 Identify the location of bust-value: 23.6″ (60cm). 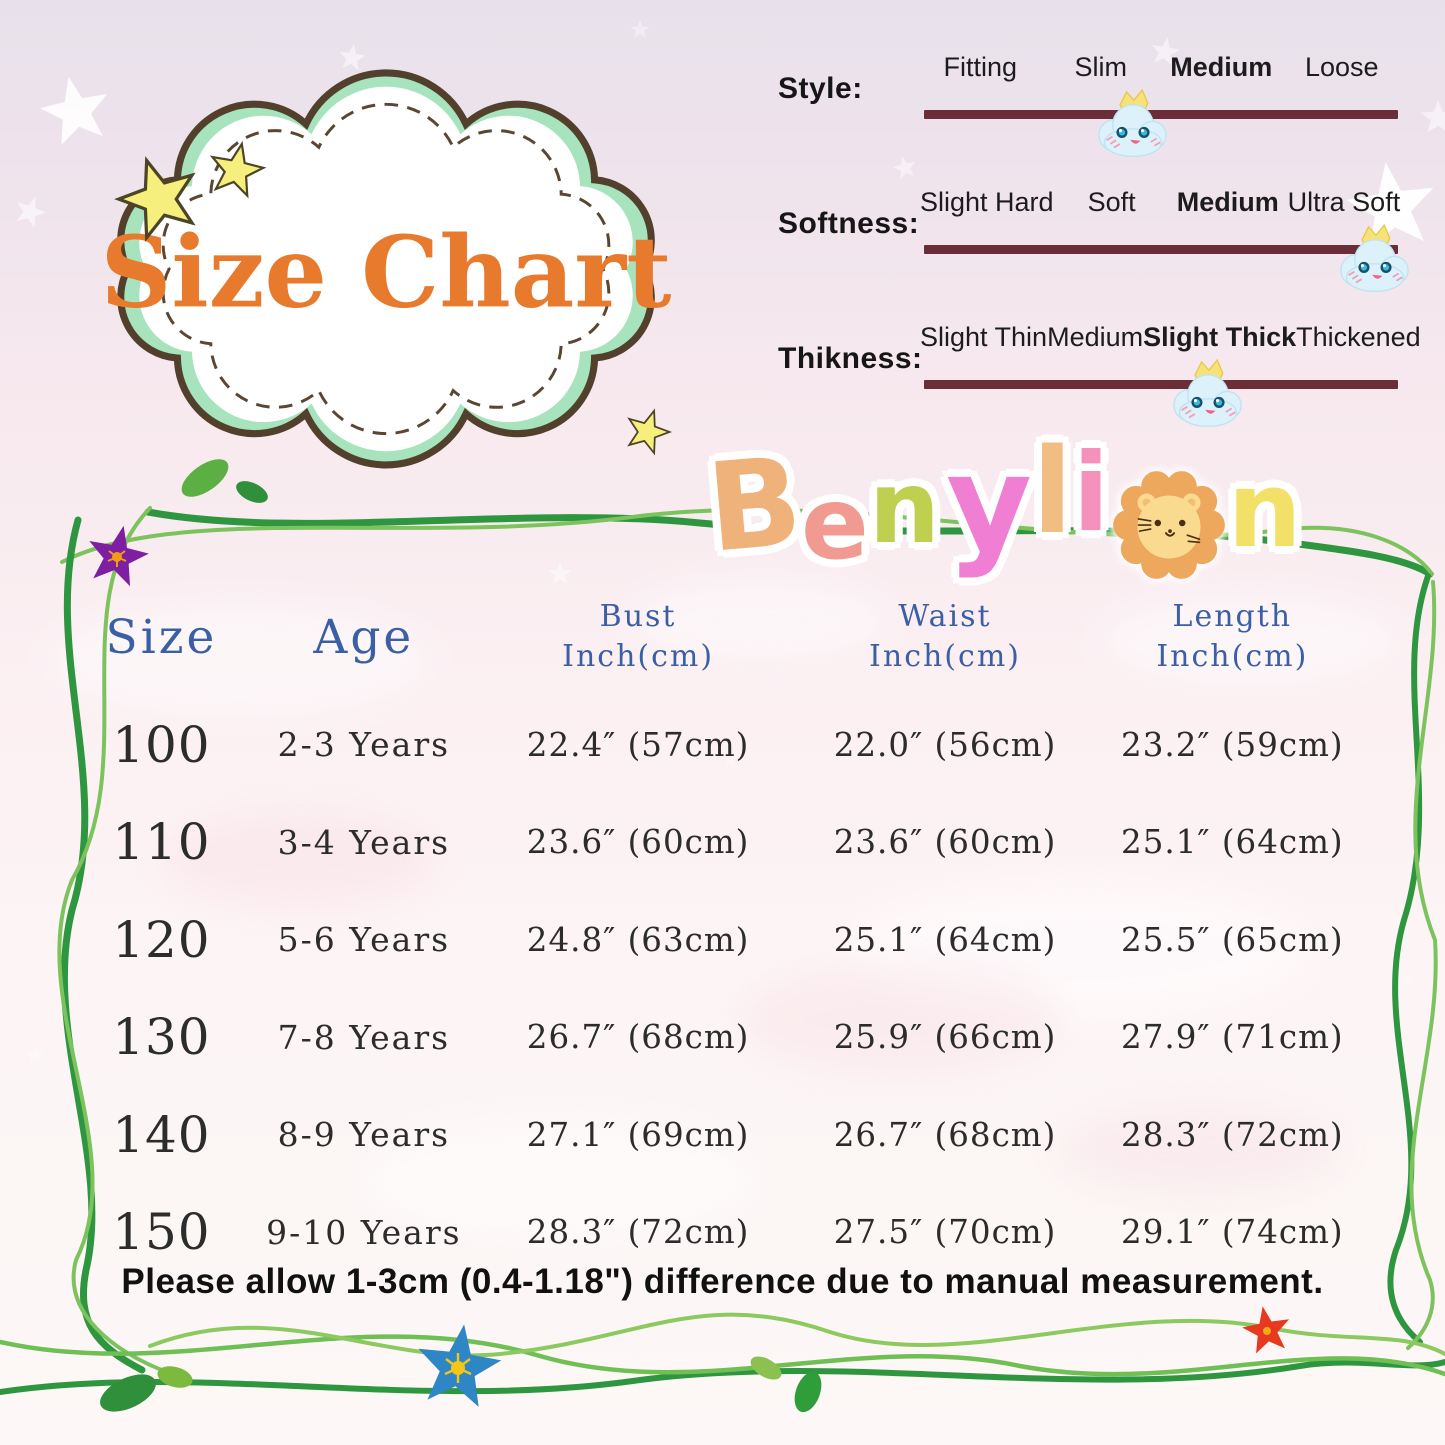
(638, 842).